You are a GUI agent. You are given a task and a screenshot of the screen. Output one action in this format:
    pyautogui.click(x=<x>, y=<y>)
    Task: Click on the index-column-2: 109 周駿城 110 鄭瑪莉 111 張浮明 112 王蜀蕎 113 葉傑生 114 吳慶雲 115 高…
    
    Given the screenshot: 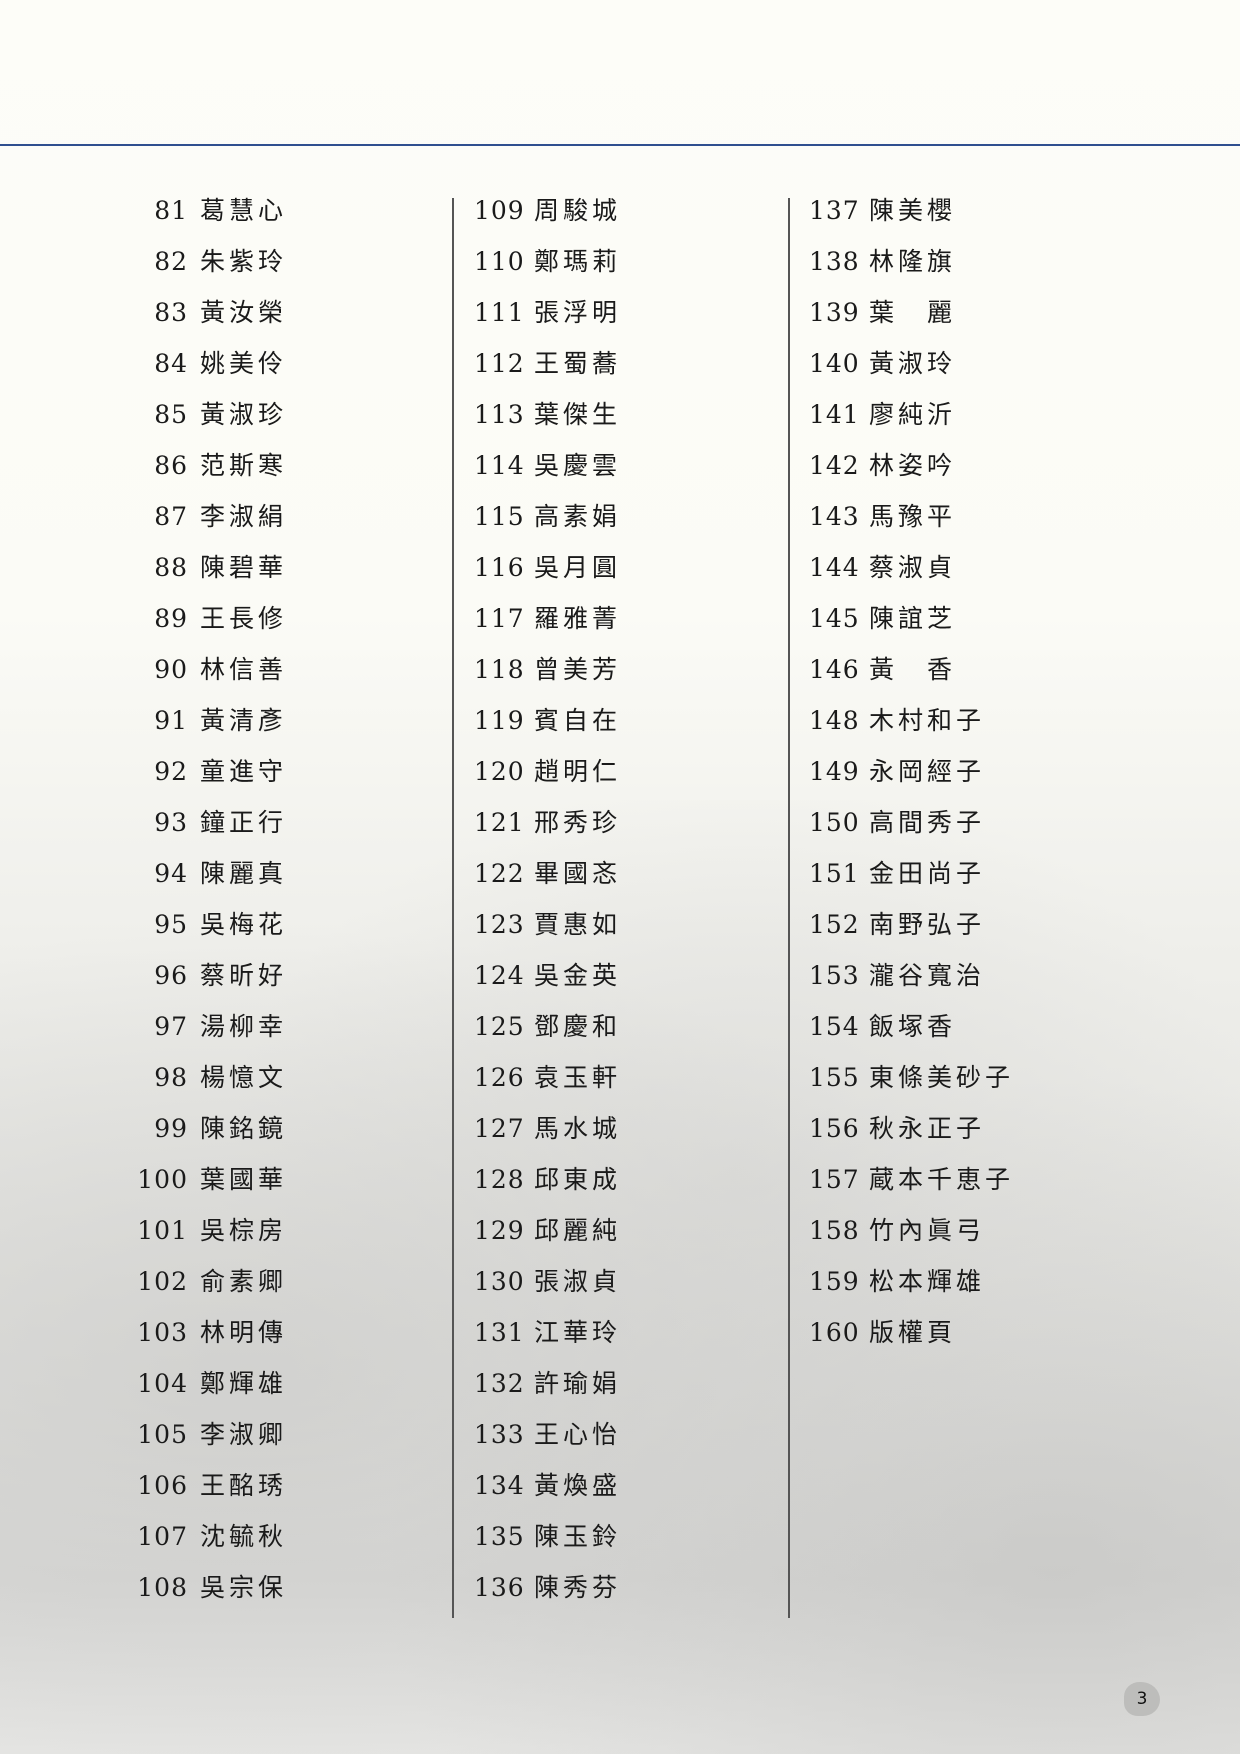 What is the action you would take?
    pyautogui.click(x=547, y=904)
    